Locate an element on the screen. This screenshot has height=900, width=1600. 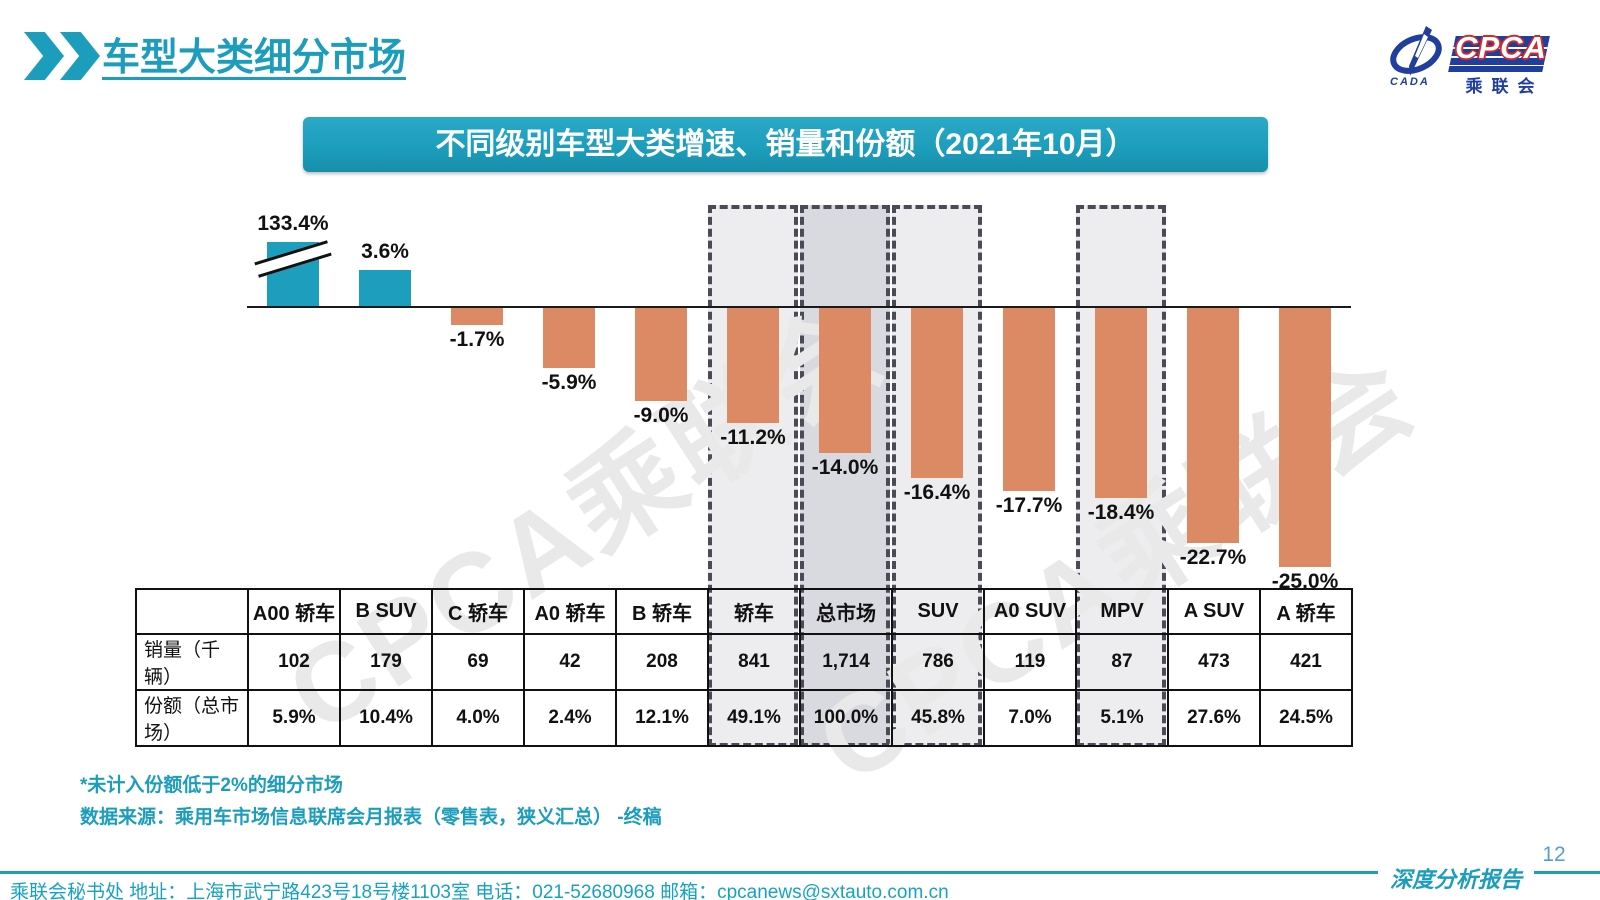
table-header-cell: A0 SUV is located at coordinates (1030, 611).